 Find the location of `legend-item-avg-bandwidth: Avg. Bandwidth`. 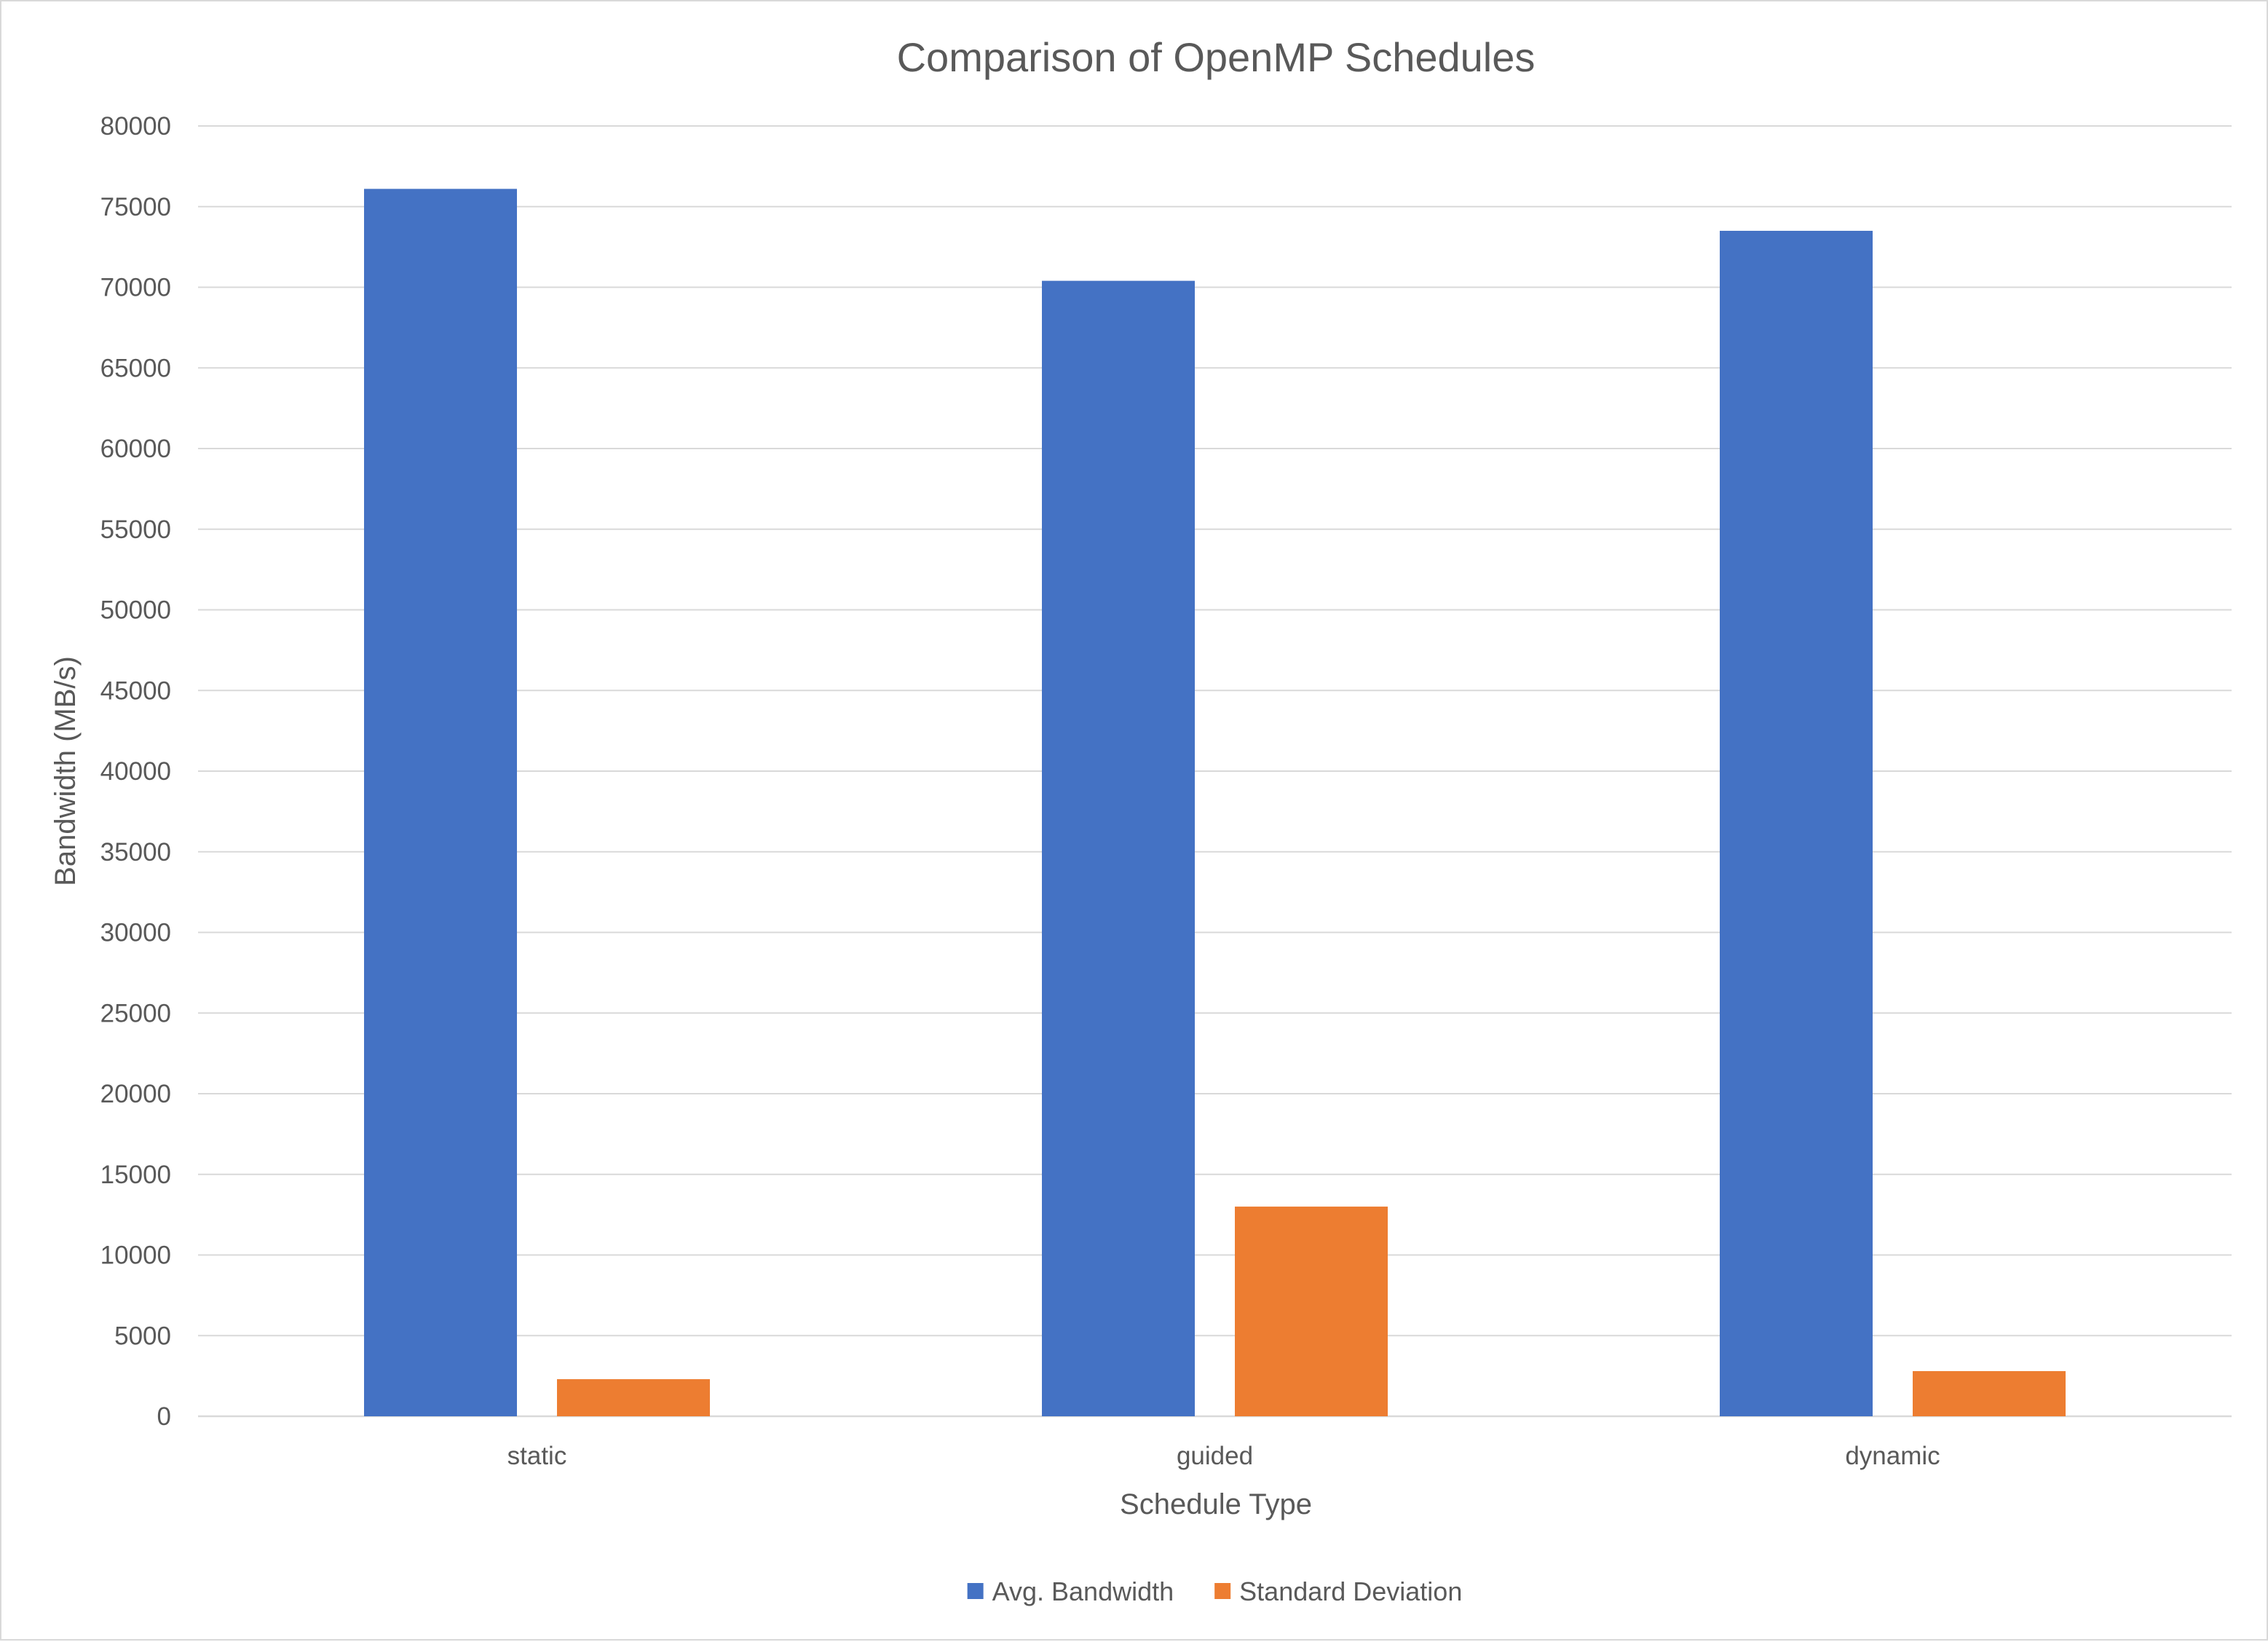

legend-item-avg-bandwidth: Avg. Bandwidth is located at coordinates (1070, 1591).